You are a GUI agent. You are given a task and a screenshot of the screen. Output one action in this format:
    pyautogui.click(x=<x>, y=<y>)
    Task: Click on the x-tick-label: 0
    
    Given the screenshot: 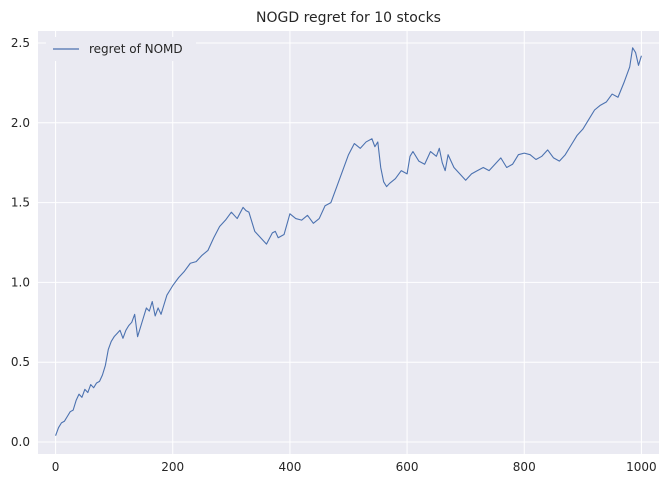 What is the action you would take?
    pyautogui.click(x=56, y=467)
    